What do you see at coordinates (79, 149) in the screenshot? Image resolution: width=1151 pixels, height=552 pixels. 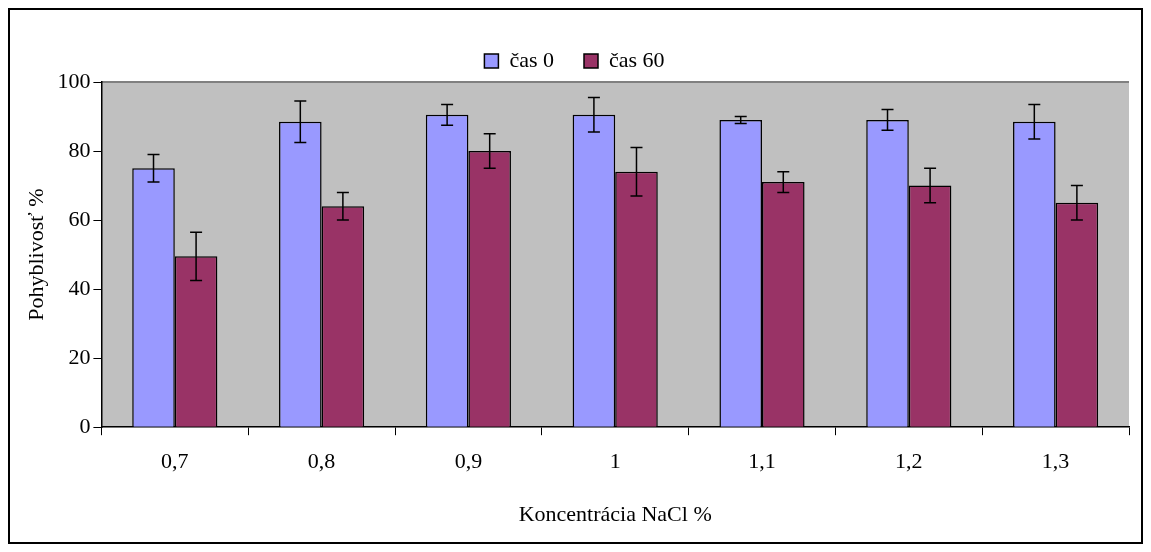 I see `y-tick-label: 80` at bounding box center [79, 149].